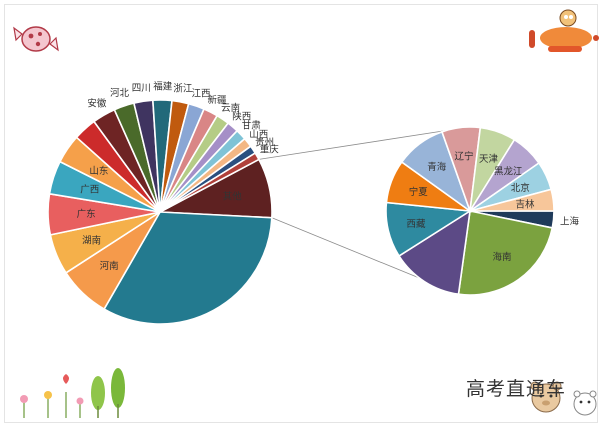  What do you see at coordinates (120, 93) in the screenshot?
I see `main-pie-slice-label: 河北` at bounding box center [120, 93].